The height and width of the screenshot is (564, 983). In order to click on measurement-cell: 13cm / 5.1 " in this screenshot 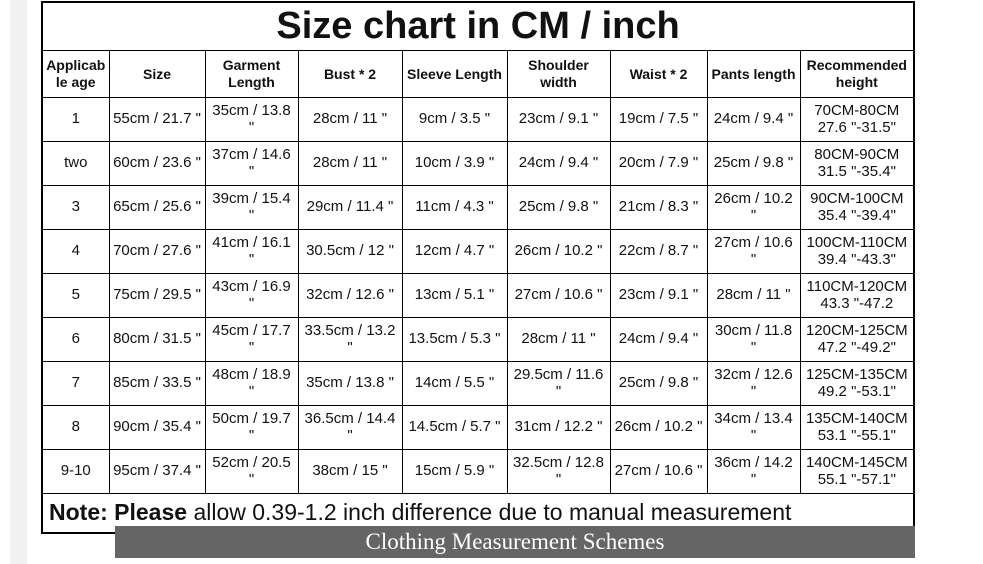, I will do `click(454, 295)`.